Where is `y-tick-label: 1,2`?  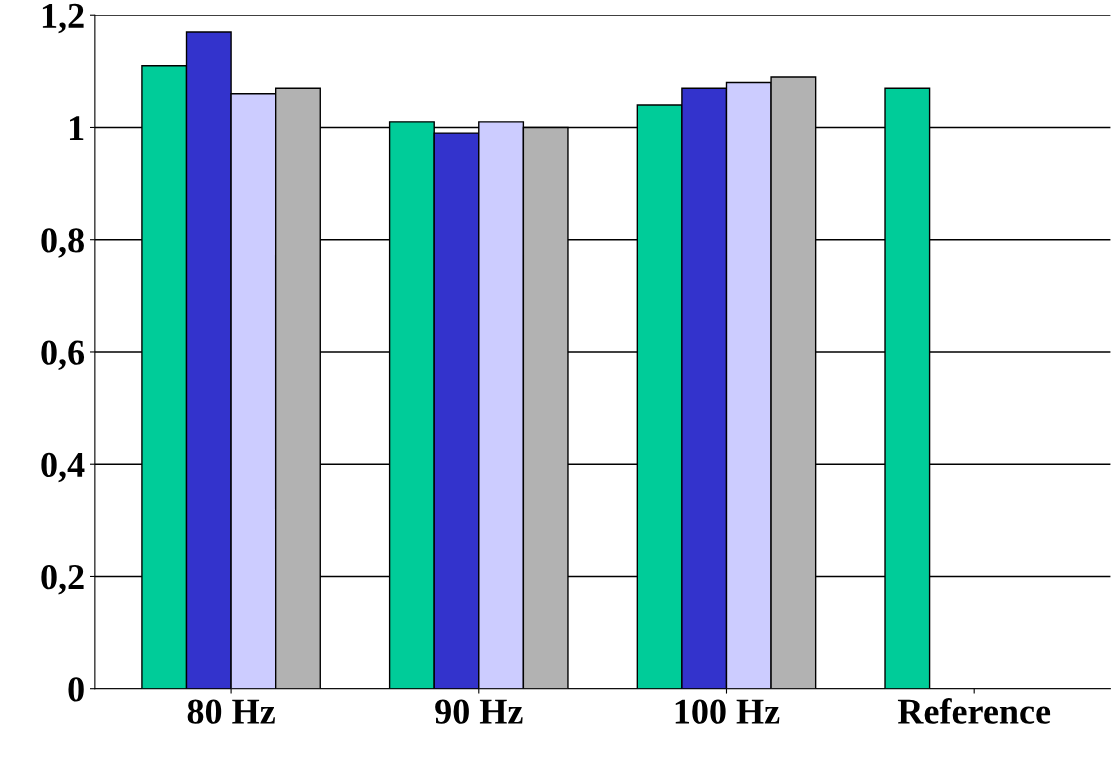 y-tick-label: 1,2 is located at coordinates (63, 18).